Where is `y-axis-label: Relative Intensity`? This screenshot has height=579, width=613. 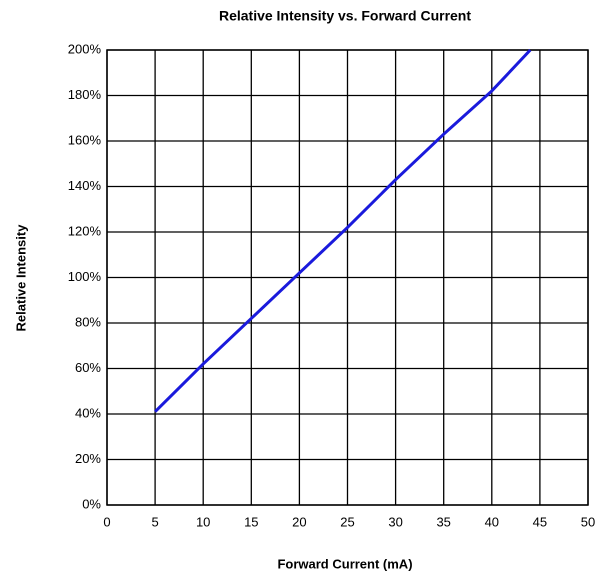
y-axis-label: Relative Intensity is located at coordinates (20, 278).